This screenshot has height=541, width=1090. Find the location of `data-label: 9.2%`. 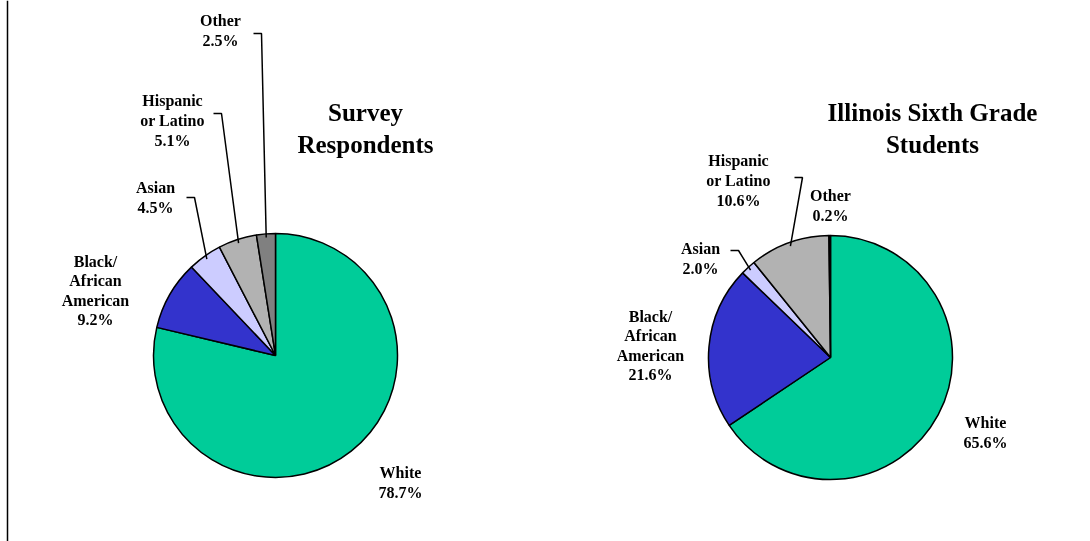

data-label: 9.2% is located at coordinates (95, 320).